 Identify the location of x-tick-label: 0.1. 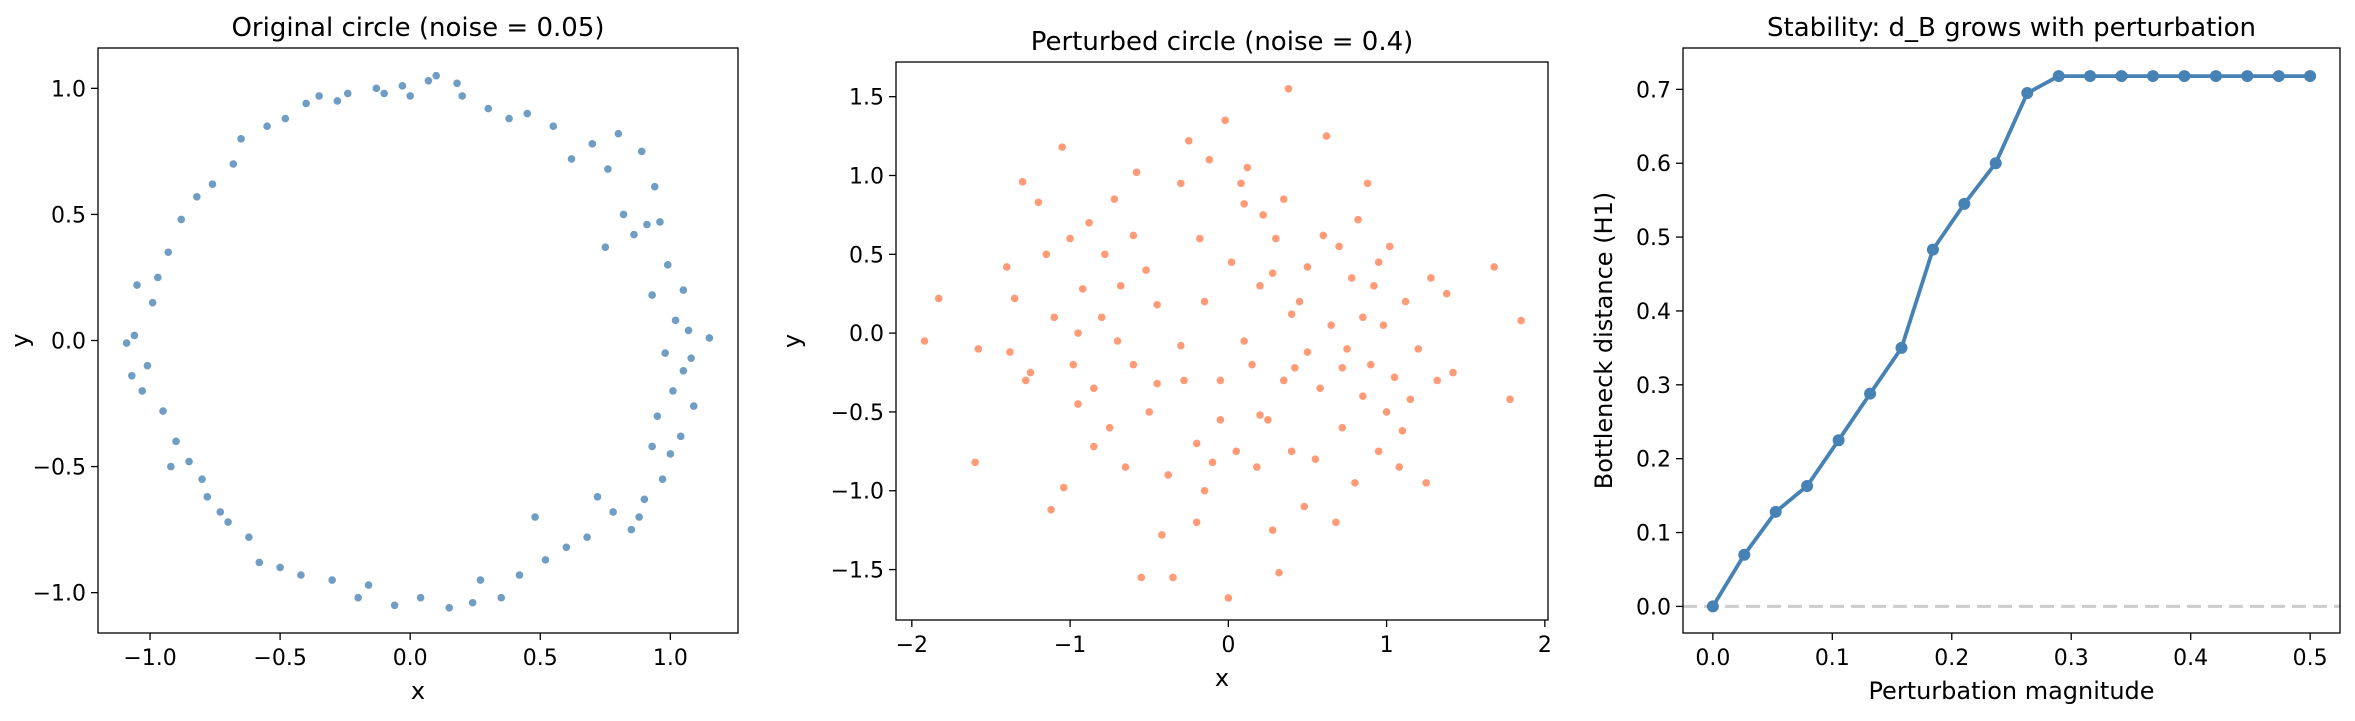
(1832, 658).